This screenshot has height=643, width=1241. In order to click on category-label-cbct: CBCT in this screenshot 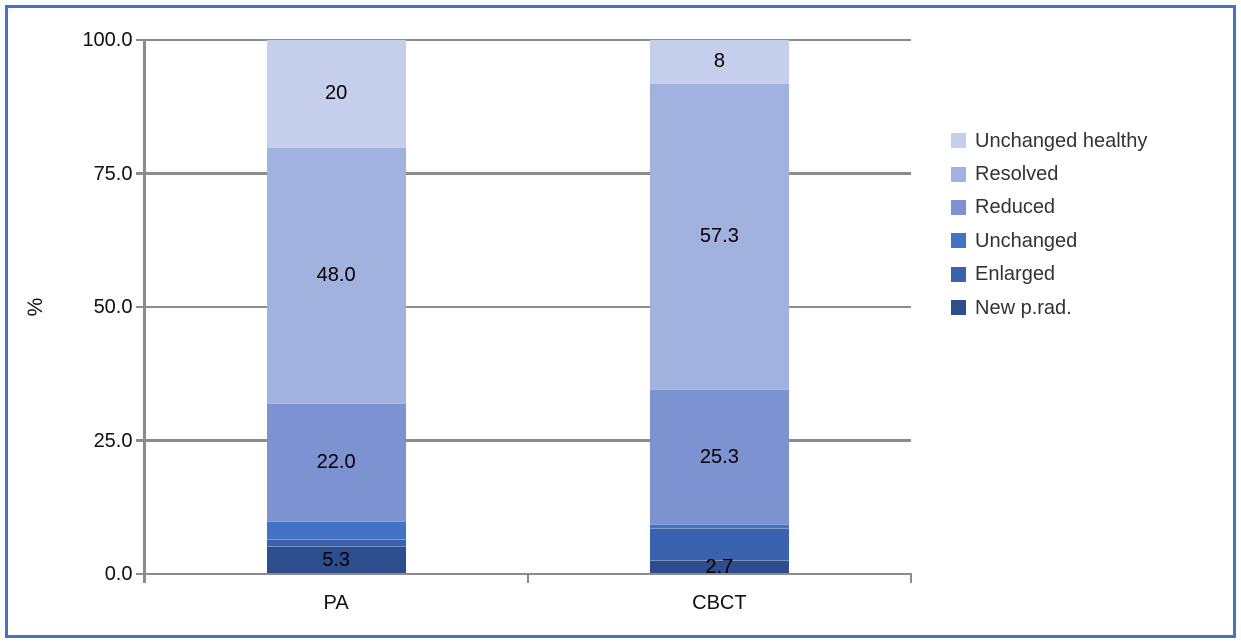, I will do `click(719, 603)`.